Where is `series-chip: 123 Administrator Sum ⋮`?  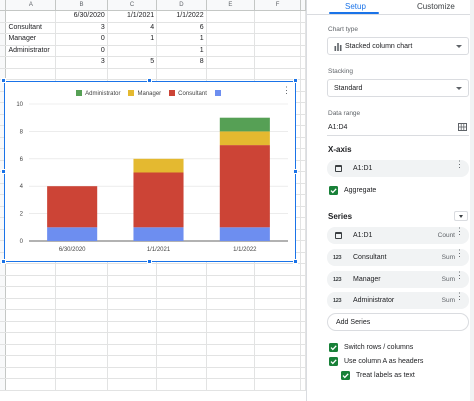 series-chip: 123 Administrator Sum ⋮ is located at coordinates (398, 300).